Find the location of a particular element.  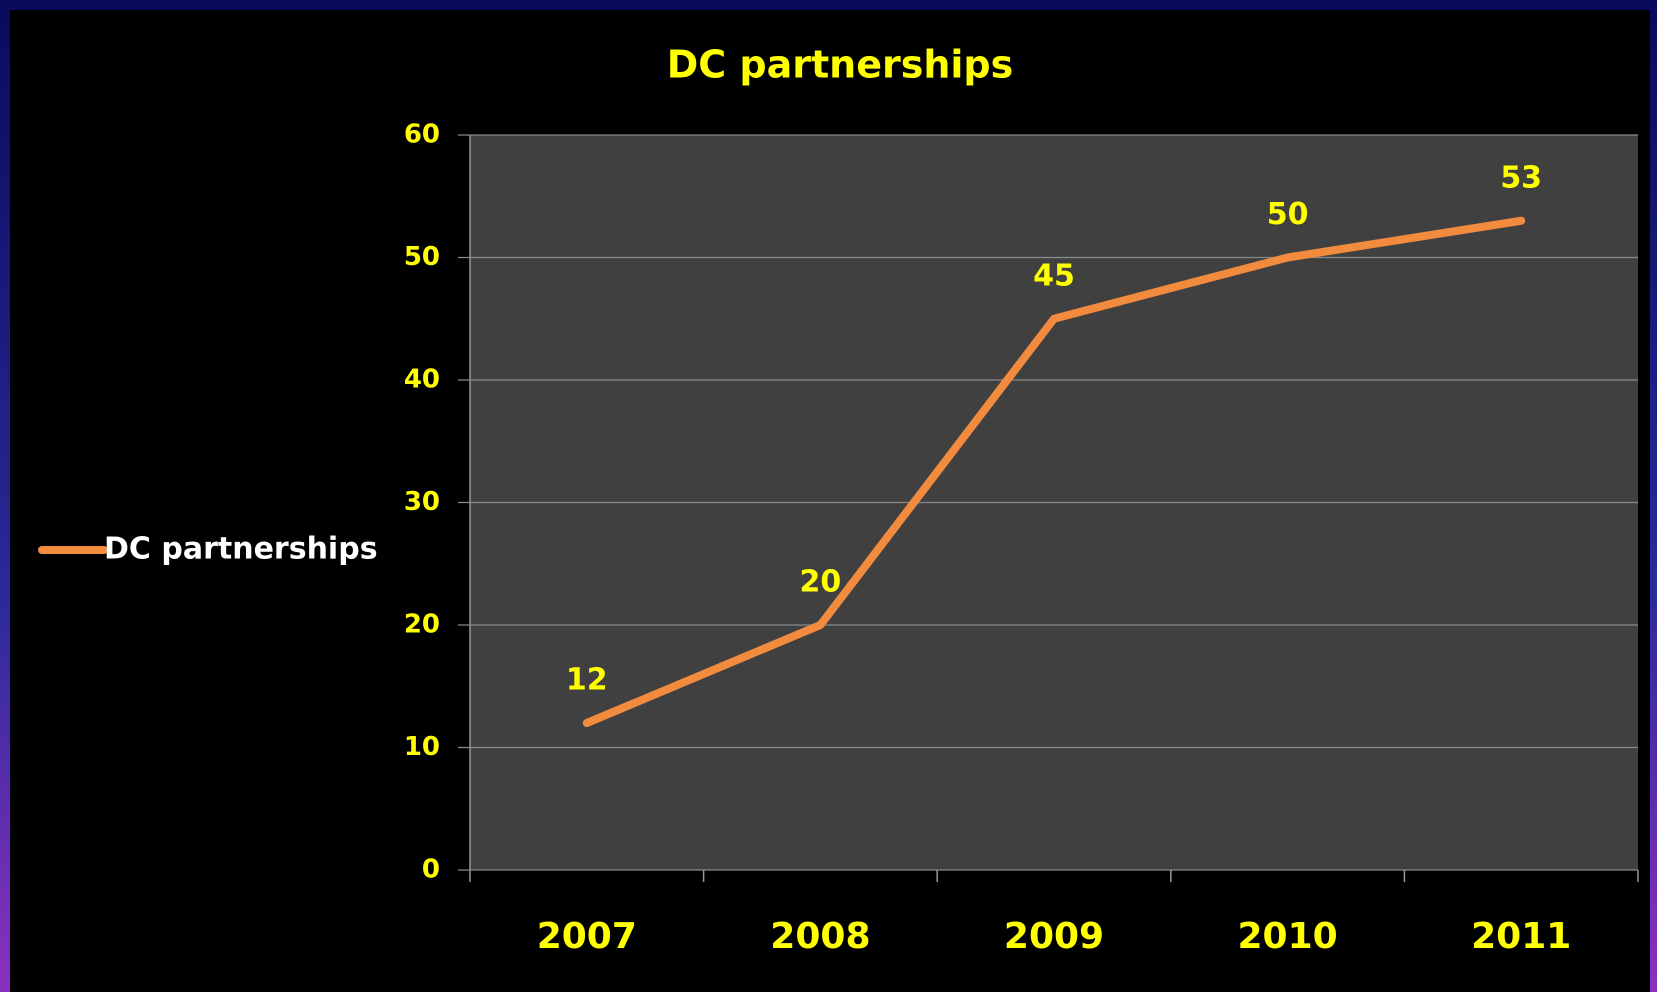

data-label: 20 is located at coordinates (821, 582).